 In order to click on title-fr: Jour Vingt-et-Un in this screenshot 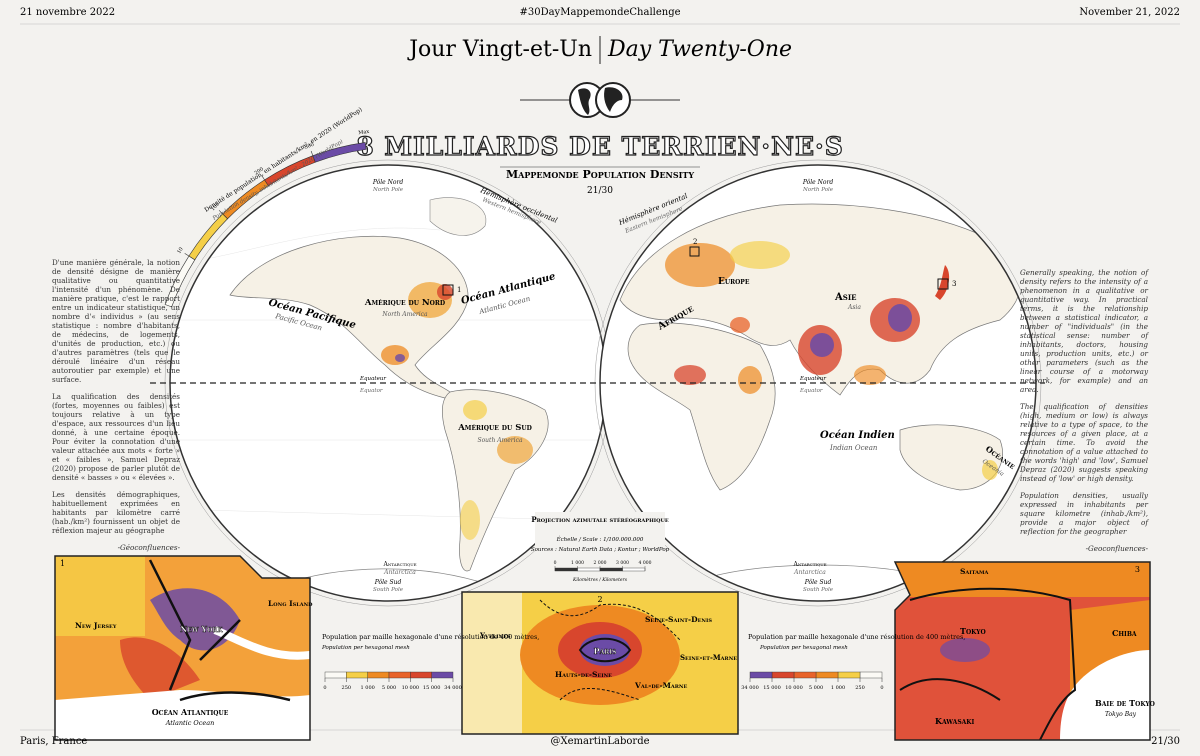, I will do `click(499, 49)`.